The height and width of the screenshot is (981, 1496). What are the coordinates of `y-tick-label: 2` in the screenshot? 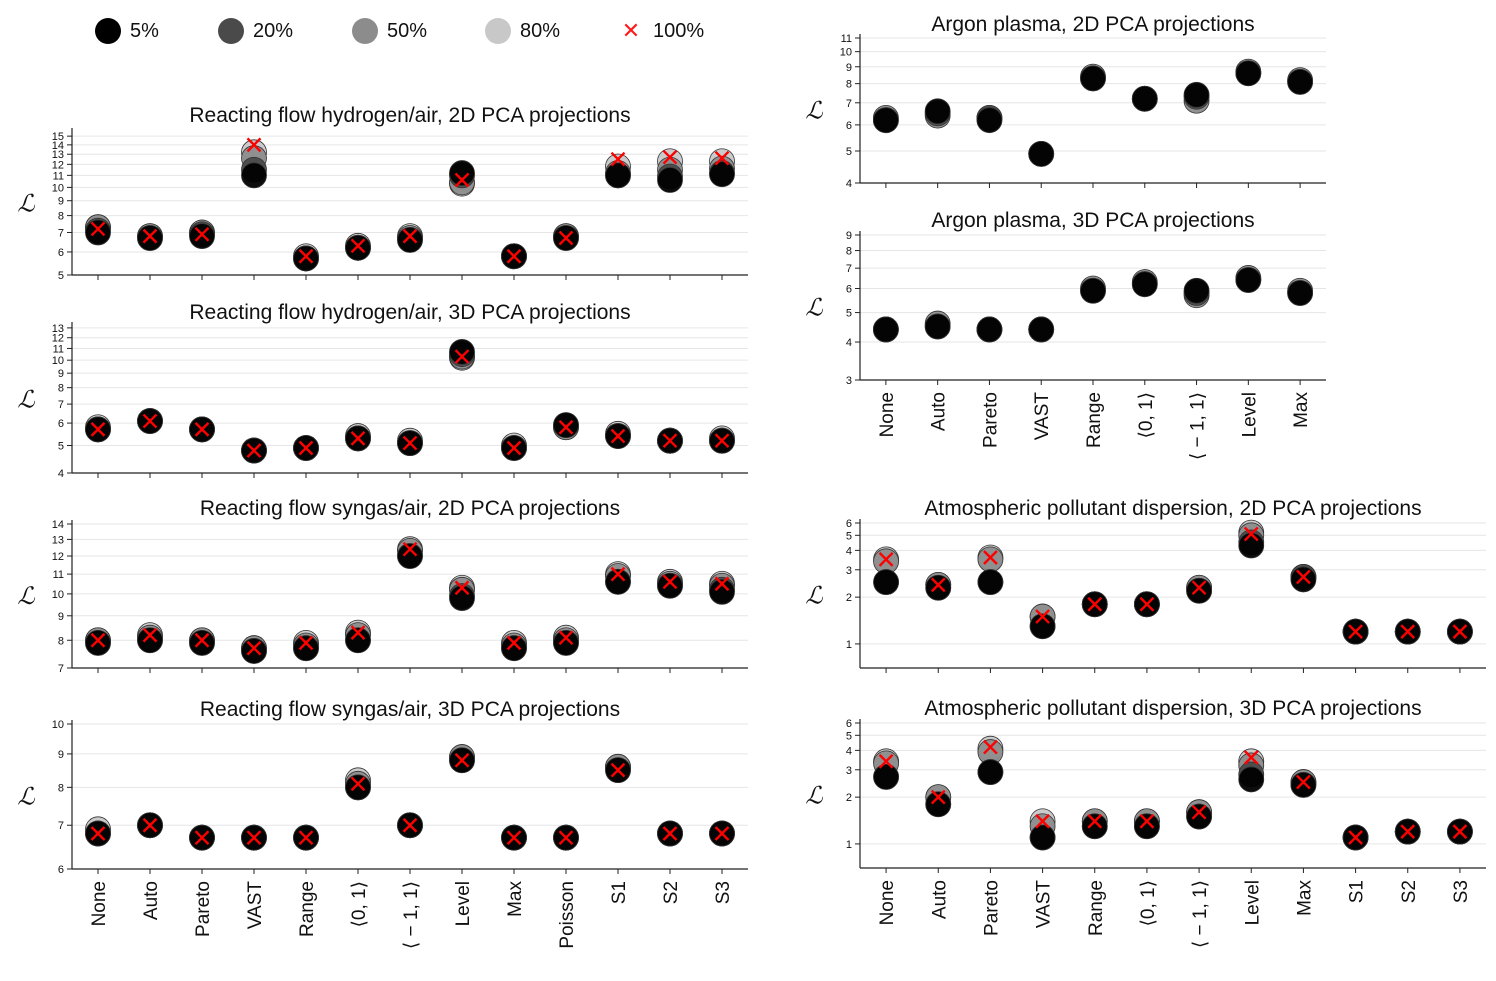 It's located at (849, 798).